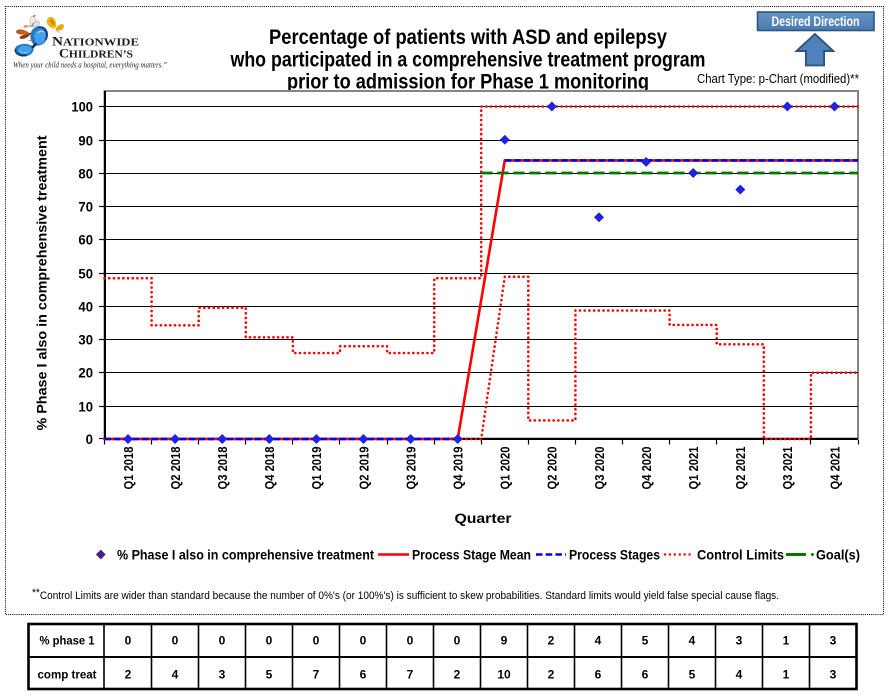  What do you see at coordinates (787, 468) in the screenshot?
I see `svg-text: Q3 2021` at bounding box center [787, 468].